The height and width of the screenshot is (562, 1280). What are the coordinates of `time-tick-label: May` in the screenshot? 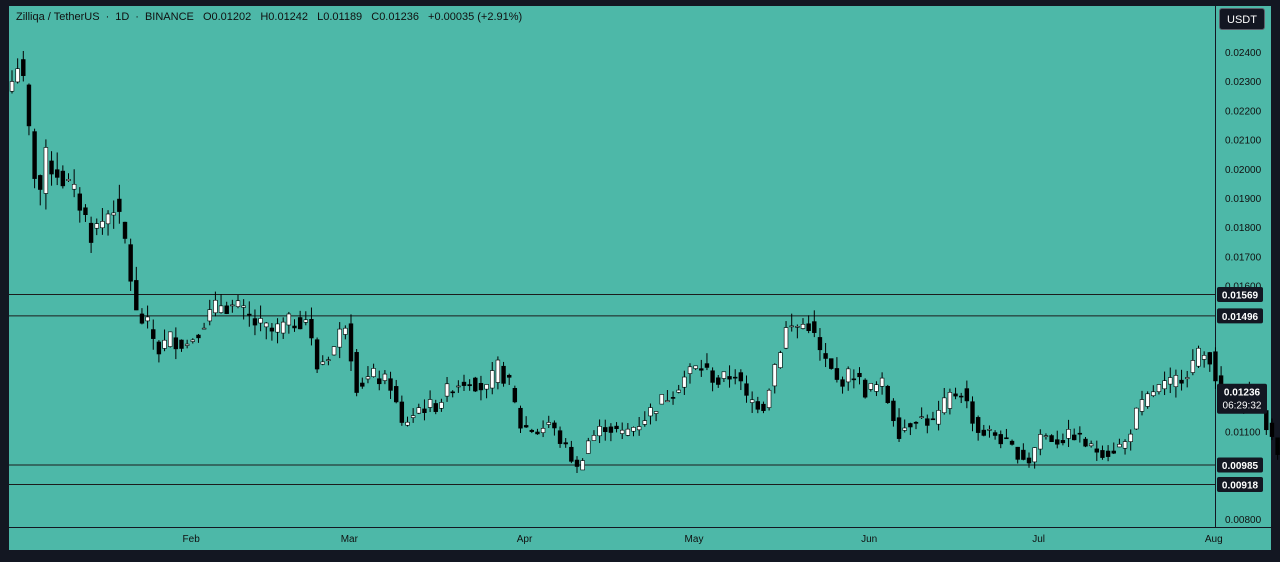 It's located at (694, 539).